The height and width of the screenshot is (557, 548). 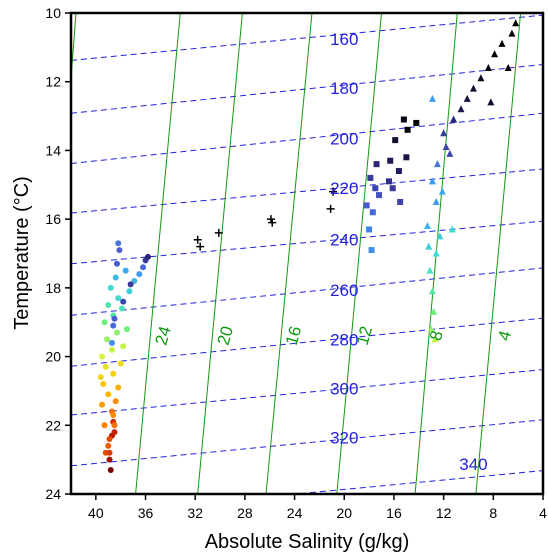 What do you see at coordinates (394, 513) in the screenshot?
I see `x-tick-label: 16` at bounding box center [394, 513].